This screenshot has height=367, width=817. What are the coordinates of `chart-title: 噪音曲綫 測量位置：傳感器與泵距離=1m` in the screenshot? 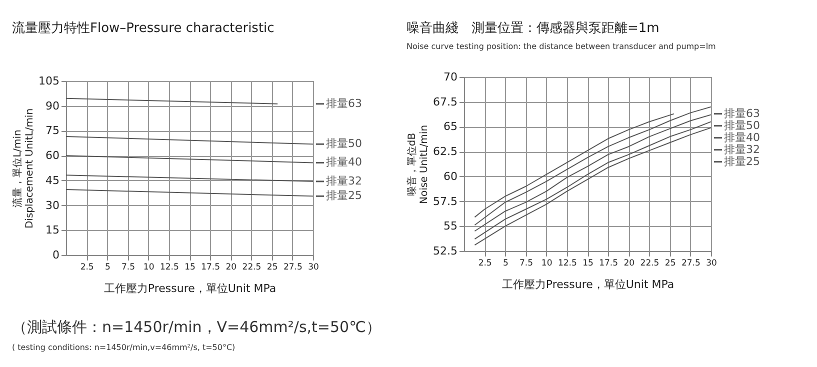 It's located at (533, 28).